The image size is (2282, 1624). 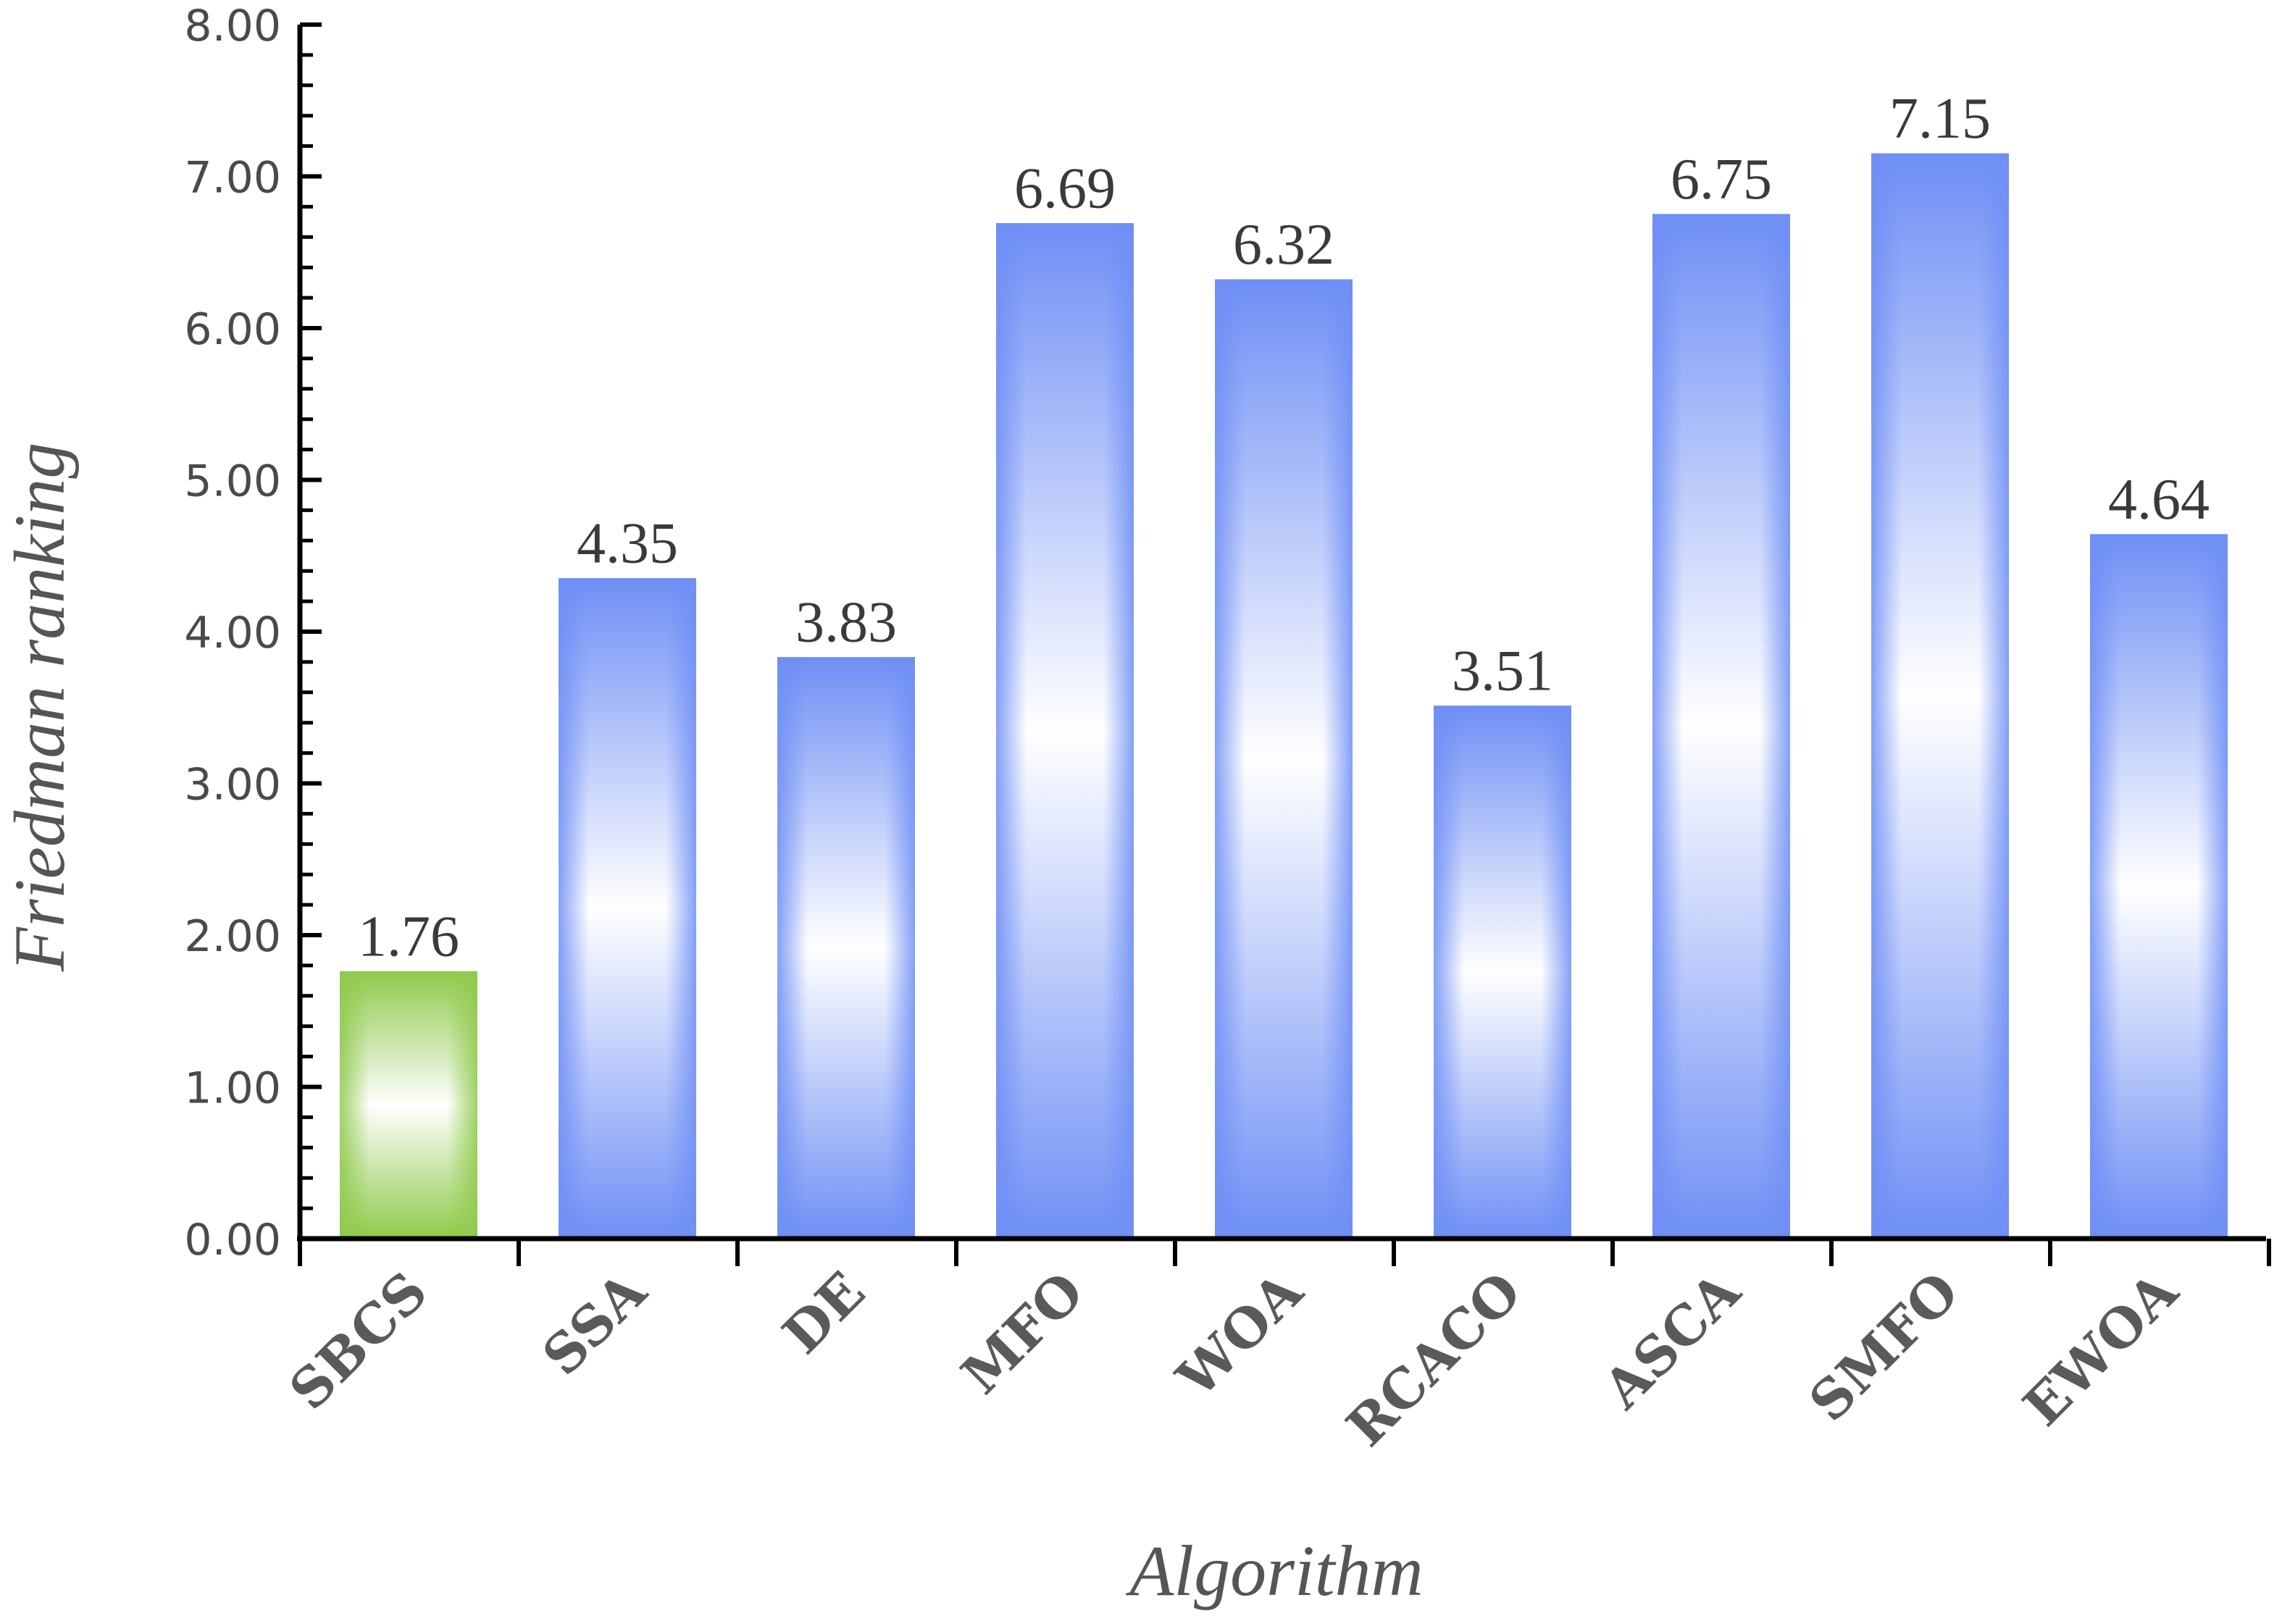 What do you see at coordinates (1240, 1335) in the screenshot?
I see `x-tick-label-woa: WOA` at bounding box center [1240, 1335].